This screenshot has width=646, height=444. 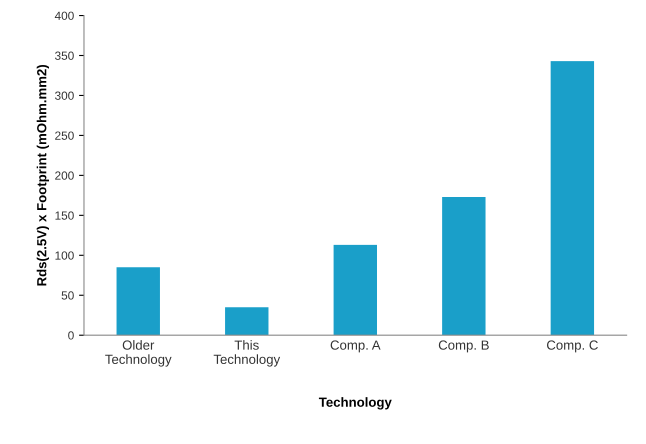 What do you see at coordinates (64, 56) in the screenshot?
I see `y-tick-label: 350` at bounding box center [64, 56].